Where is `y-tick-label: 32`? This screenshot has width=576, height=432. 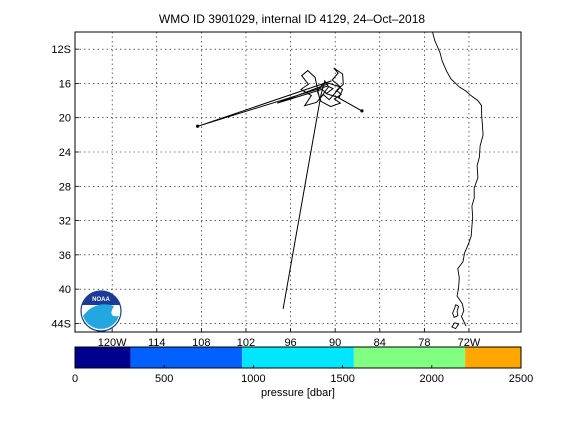
y-tick-label: 32 is located at coordinates (65, 222).